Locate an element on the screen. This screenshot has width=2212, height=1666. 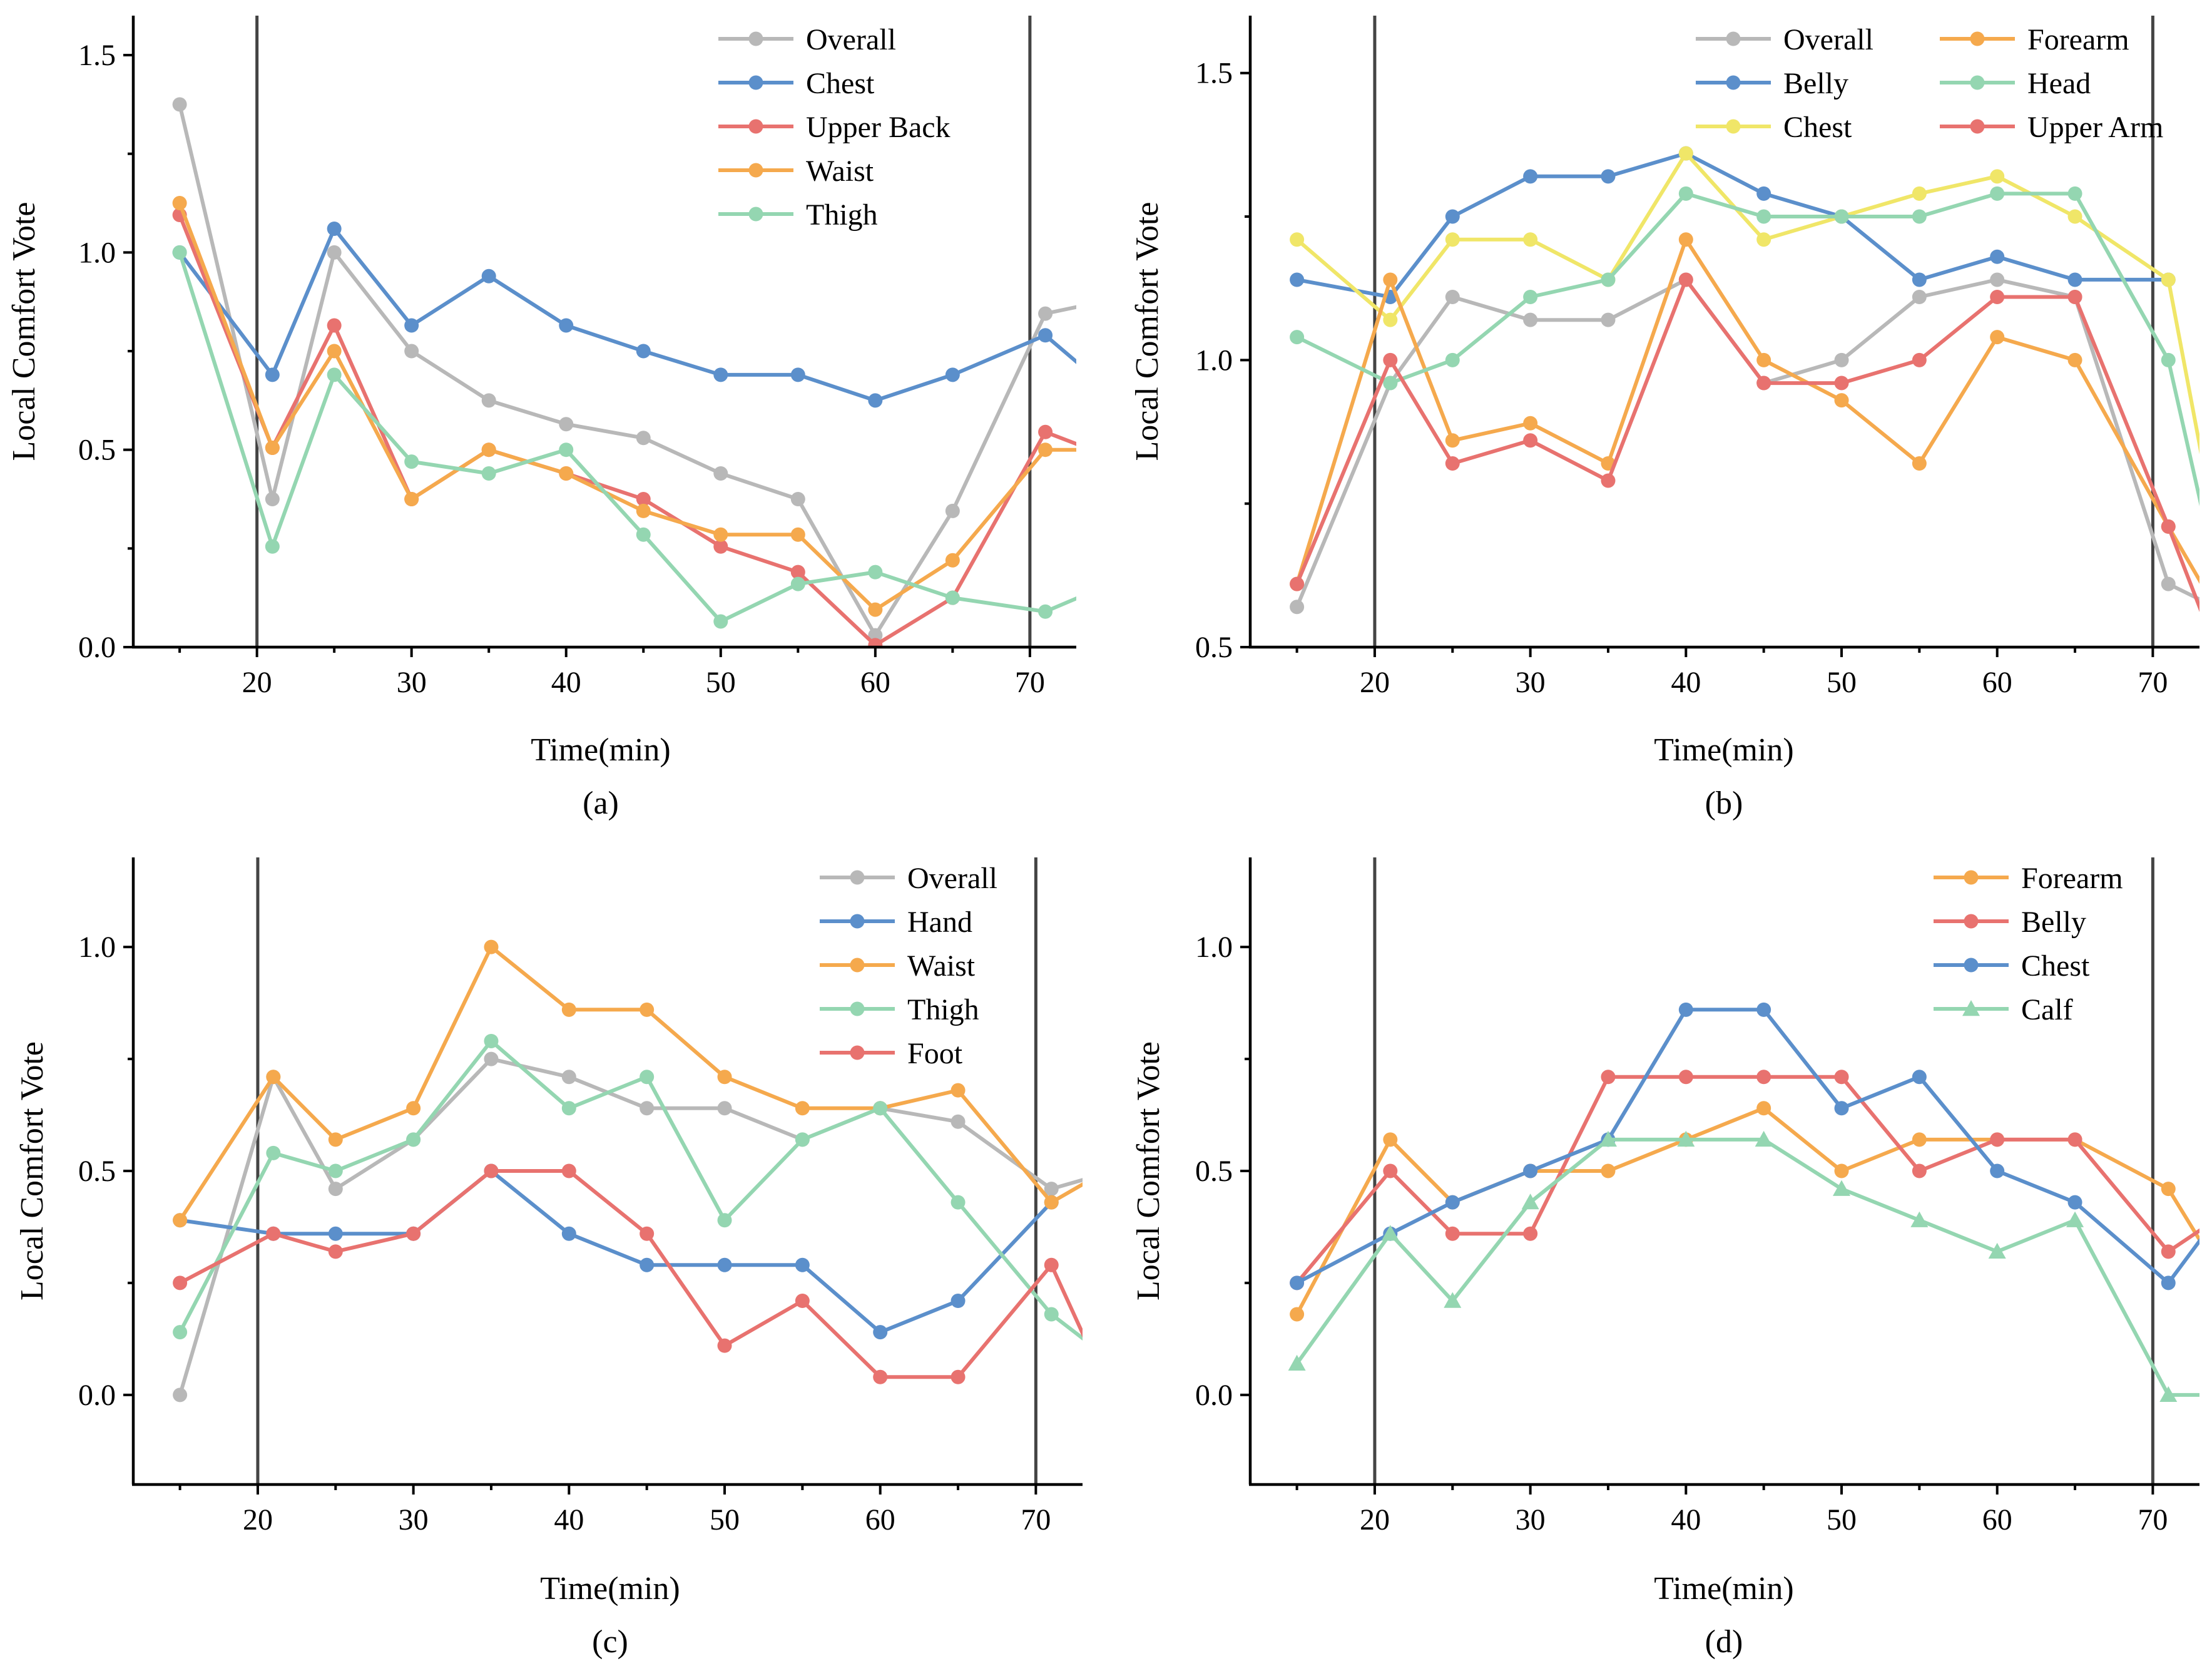
legend: Overall Hand Waist Thigh Foot is located at coordinates (908, 966).